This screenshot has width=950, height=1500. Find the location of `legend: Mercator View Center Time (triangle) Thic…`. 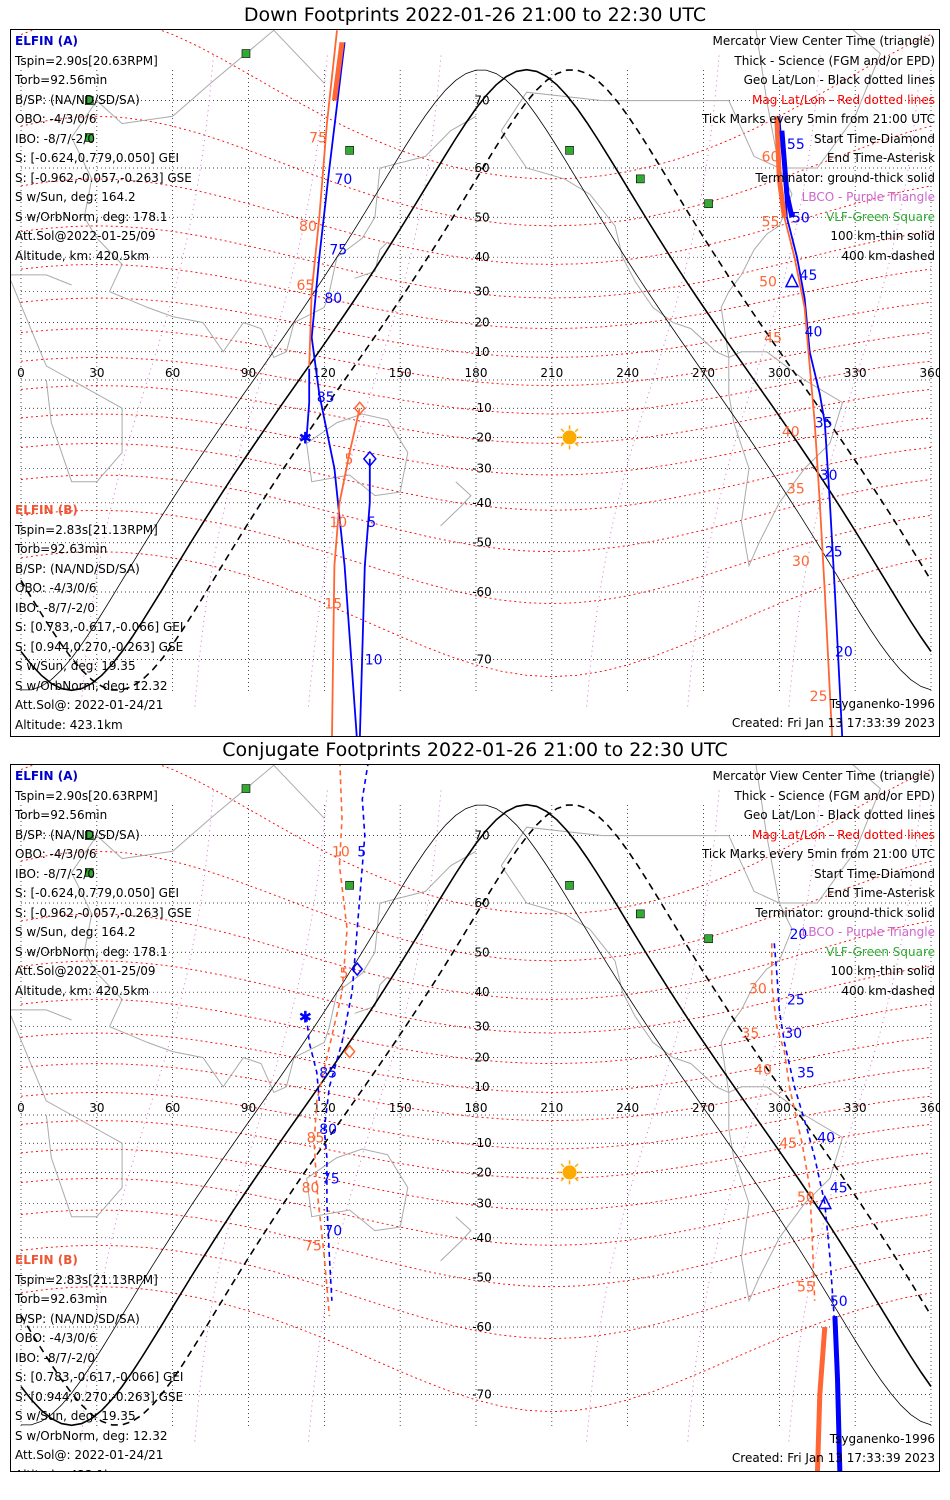

legend: Mercator View Center Time (triangle) Thic… is located at coordinates (818, 884).